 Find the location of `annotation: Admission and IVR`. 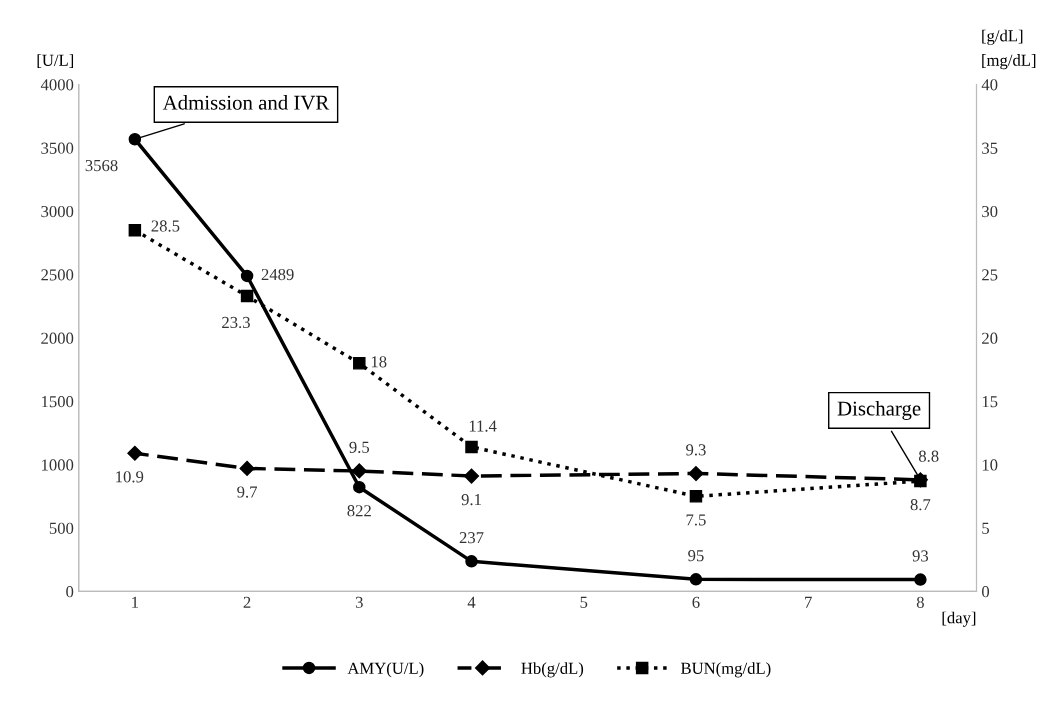

annotation: Admission and IVR is located at coordinates (246, 102).